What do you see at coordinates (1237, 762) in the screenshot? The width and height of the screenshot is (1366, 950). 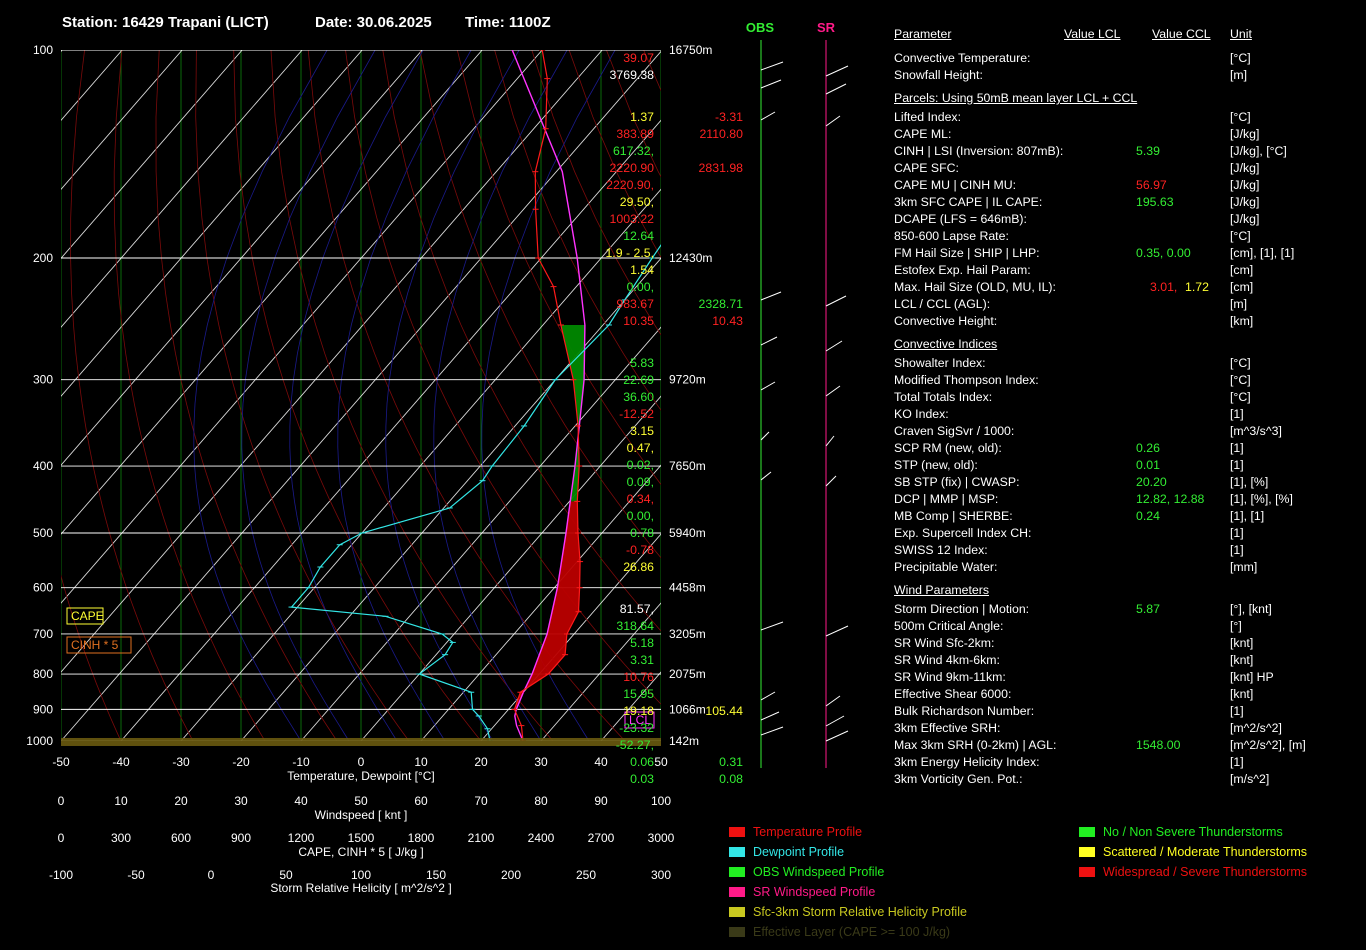 I see `panel-row-unit: [1]` at bounding box center [1237, 762].